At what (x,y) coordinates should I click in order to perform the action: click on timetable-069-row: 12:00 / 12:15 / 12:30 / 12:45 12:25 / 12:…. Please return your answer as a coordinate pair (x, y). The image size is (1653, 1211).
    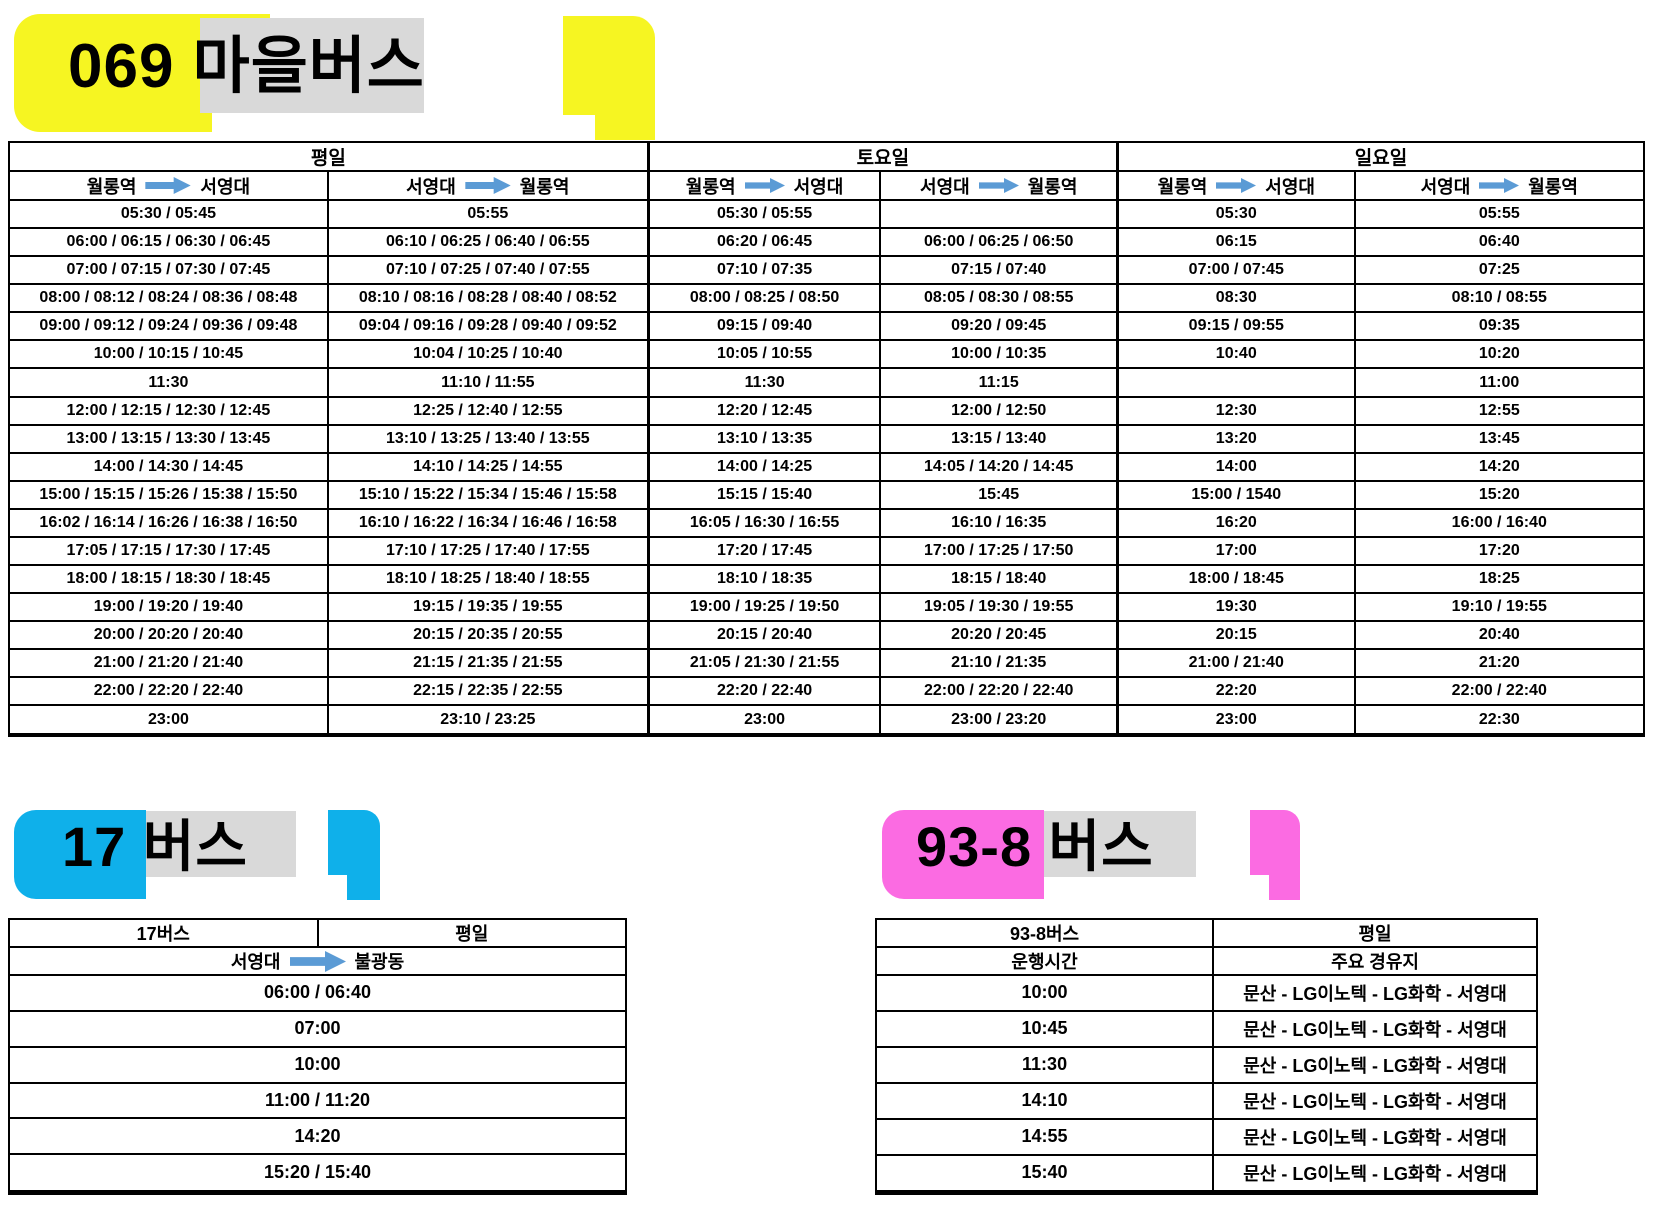
    Looking at the image, I should click on (827, 410).